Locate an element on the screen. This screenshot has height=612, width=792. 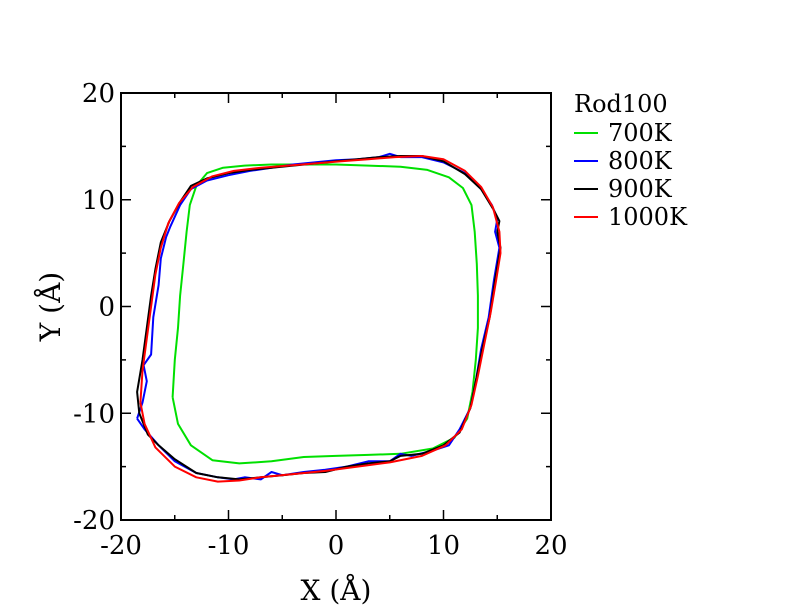
x-tick-label: 10 is located at coordinates (443, 546).